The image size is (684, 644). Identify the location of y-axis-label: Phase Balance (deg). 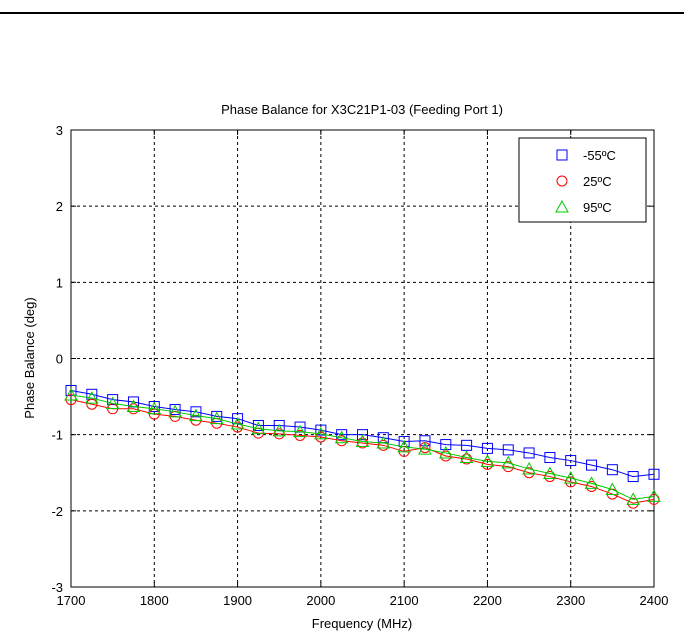
(29, 357).